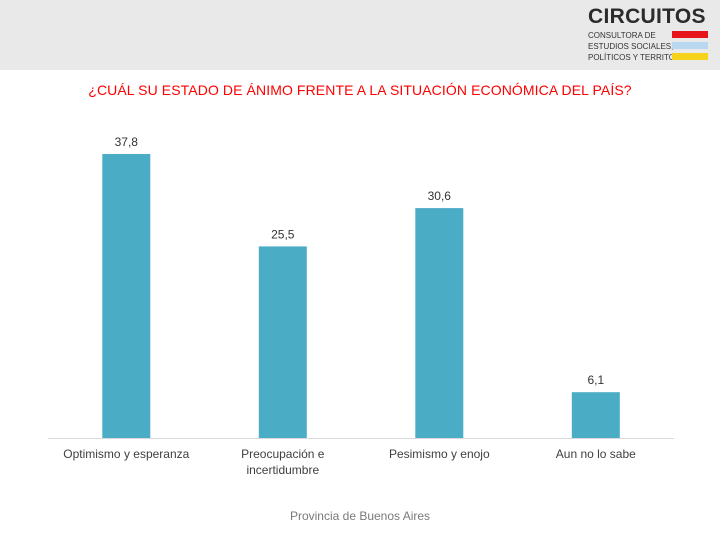 Image resolution: width=720 pixels, height=540 pixels. What do you see at coordinates (283, 462) in the screenshot?
I see `category-label-2: Preocupación e incertidumbre` at bounding box center [283, 462].